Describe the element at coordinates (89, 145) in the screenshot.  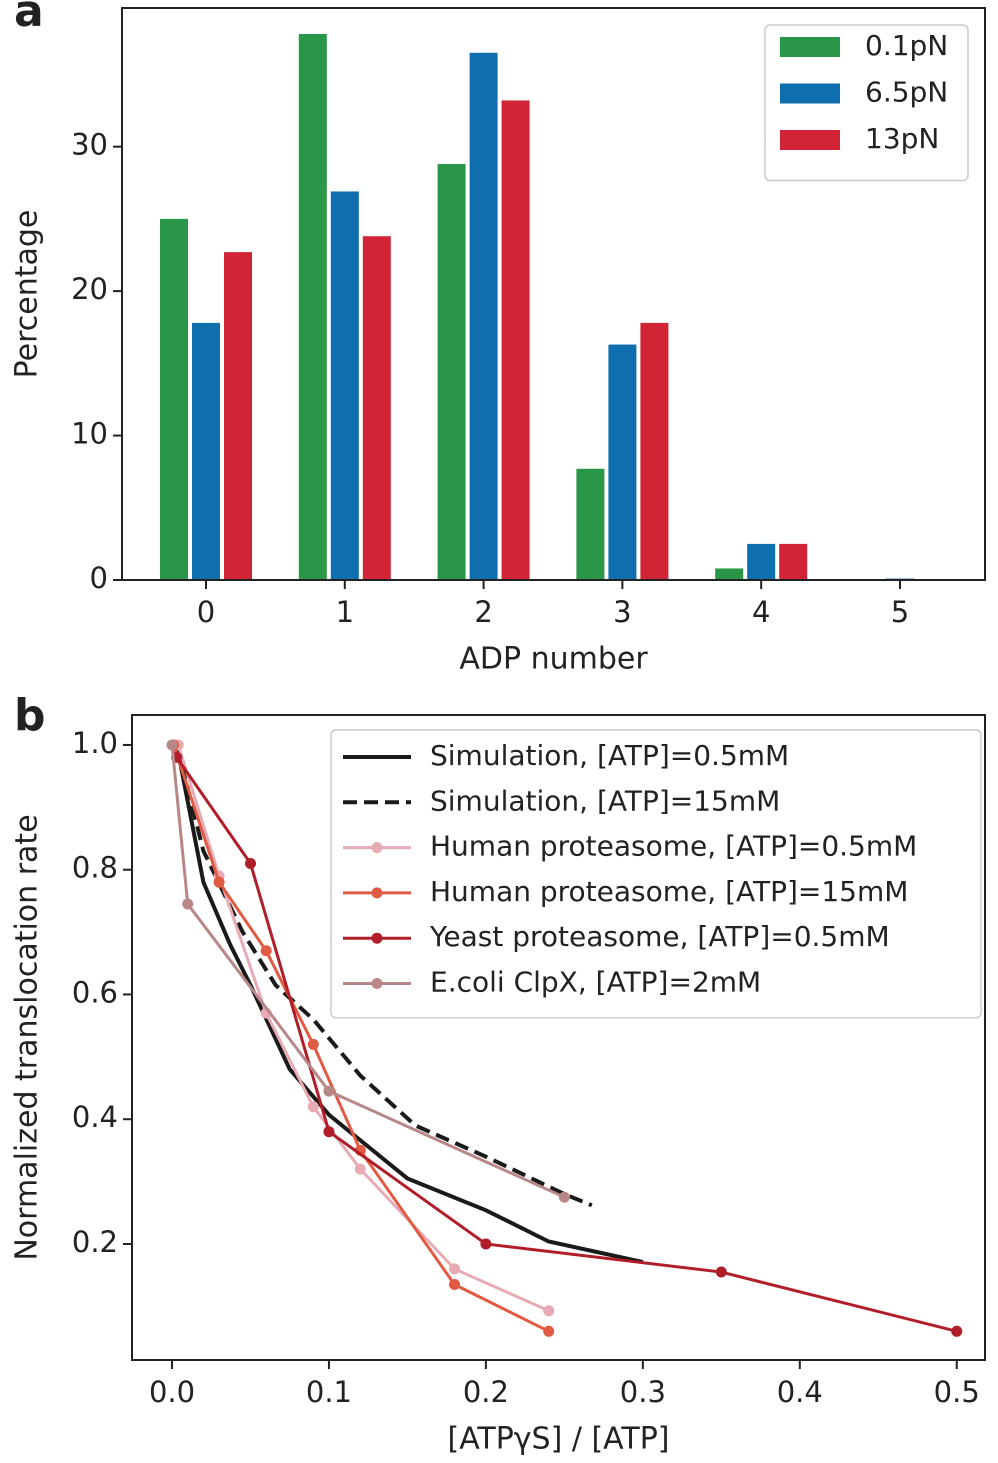
I see `y-tick-label: 30` at that location.